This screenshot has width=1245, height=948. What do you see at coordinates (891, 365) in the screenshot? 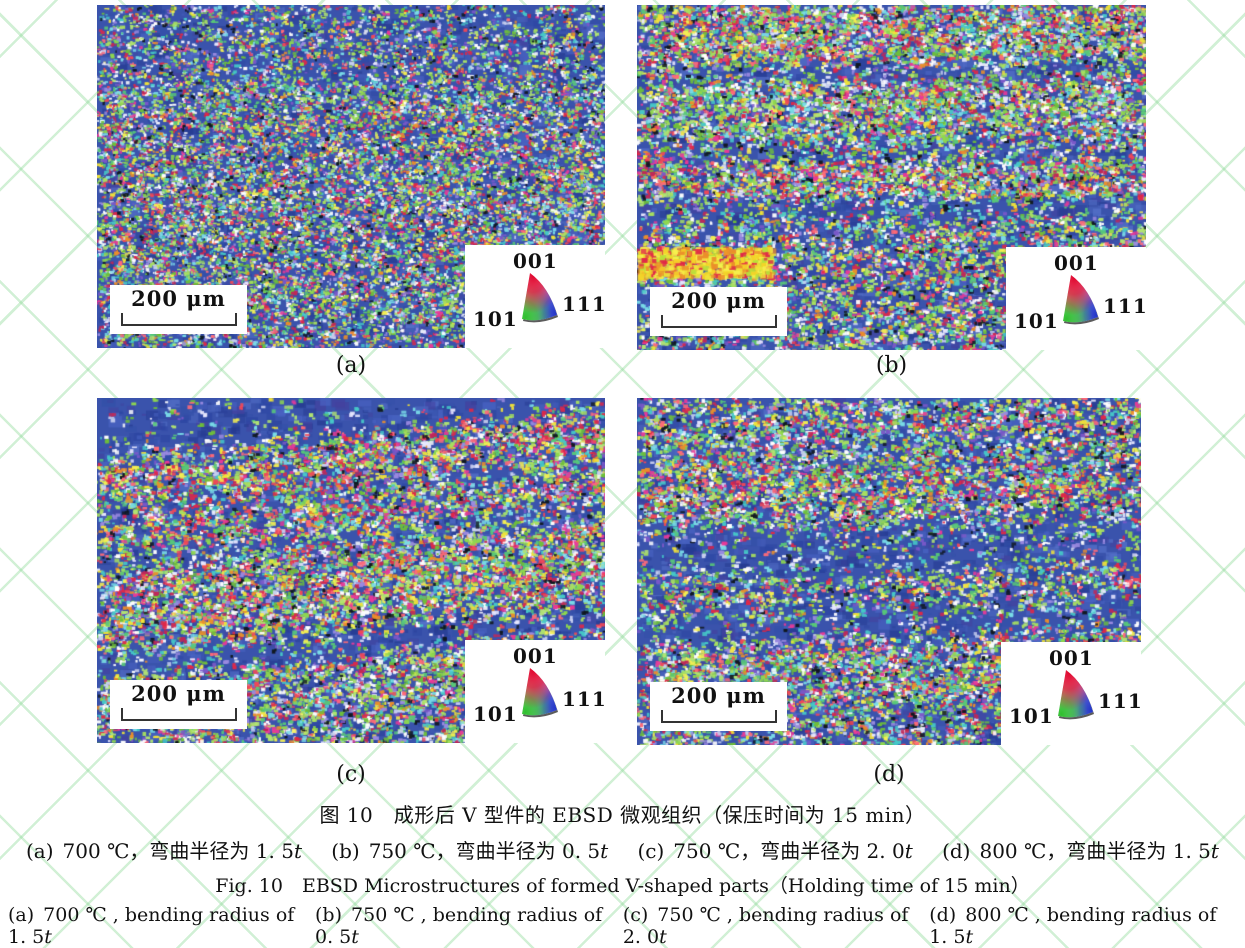
I see `panel-label-b: (b)` at bounding box center [891, 365].